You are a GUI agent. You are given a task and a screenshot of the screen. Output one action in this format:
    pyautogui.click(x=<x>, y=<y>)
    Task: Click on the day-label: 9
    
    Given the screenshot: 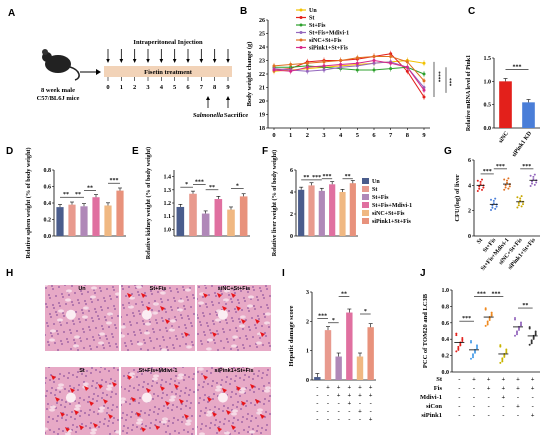 What is the action you would take?
    pyautogui.click(x=228, y=87)
    